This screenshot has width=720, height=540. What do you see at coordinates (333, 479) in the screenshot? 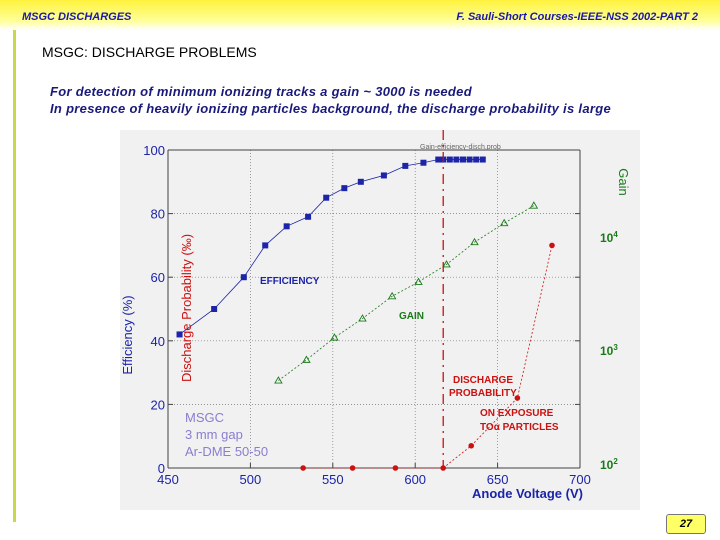
I see `x-tick-label: 550` at bounding box center [333, 479].